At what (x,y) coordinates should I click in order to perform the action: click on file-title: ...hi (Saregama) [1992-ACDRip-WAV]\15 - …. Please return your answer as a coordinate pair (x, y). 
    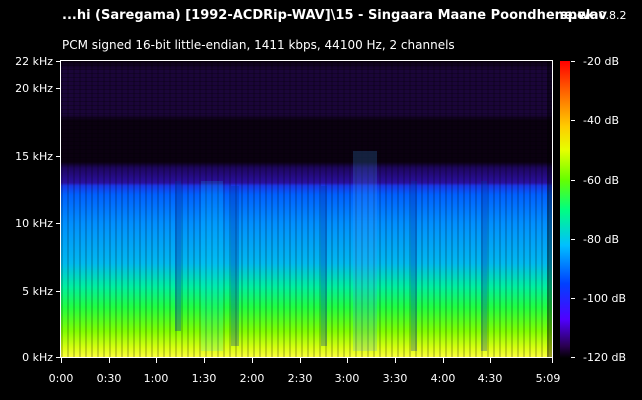
    Looking at the image, I should click on (334, 15).